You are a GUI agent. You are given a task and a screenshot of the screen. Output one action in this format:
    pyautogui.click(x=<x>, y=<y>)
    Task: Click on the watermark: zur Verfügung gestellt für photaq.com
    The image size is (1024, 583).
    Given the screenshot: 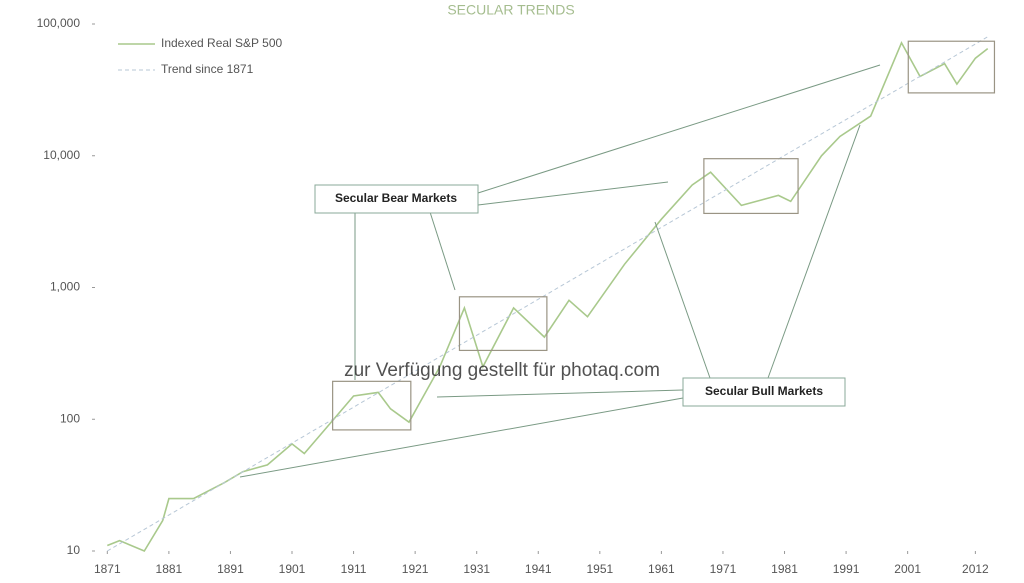 What is the action you would take?
    pyautogui.click(x=502, y=370)
    